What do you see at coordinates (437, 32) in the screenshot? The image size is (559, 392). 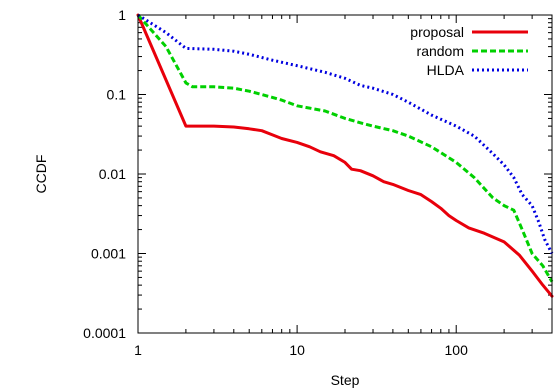 I see `legend-label-proposal: proposal` at bounding box center [437, 32].